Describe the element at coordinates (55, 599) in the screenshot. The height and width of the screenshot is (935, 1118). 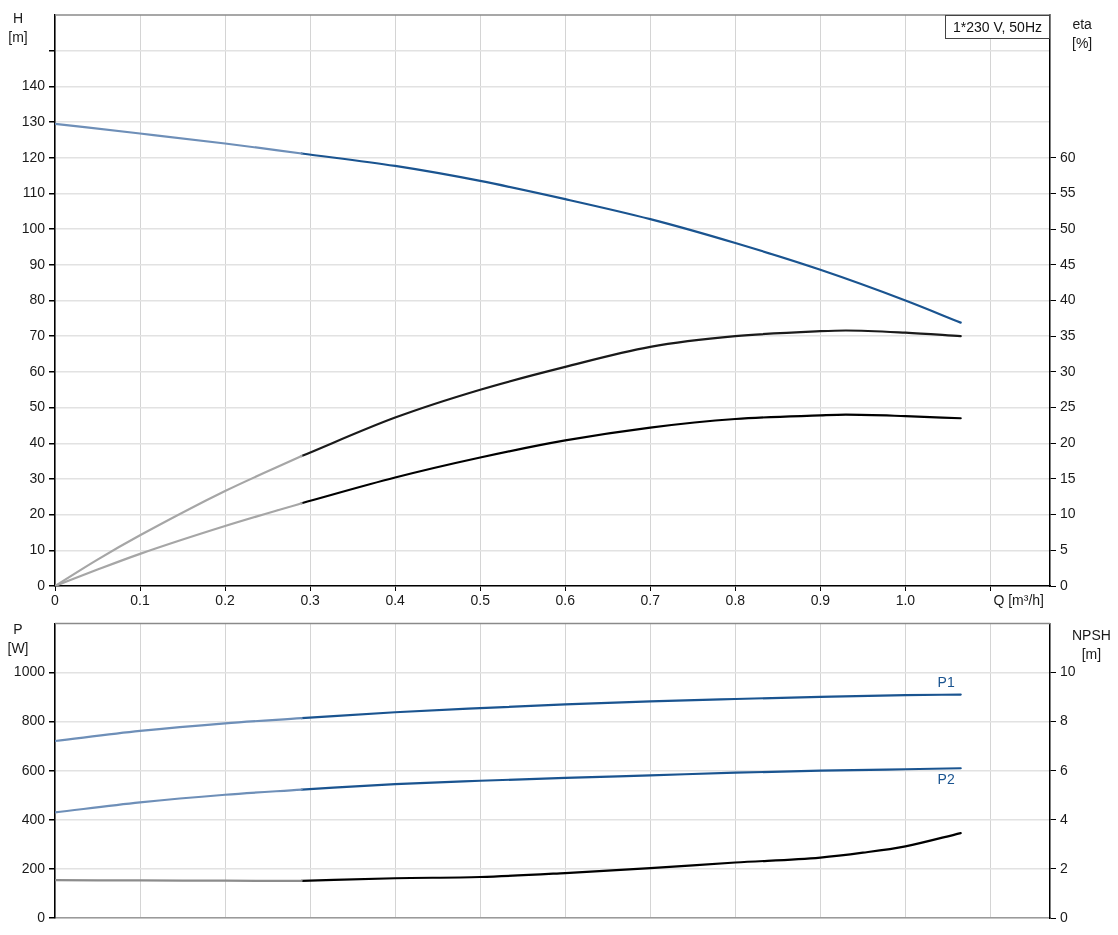
I see `x-tick-label: 0` at that location.